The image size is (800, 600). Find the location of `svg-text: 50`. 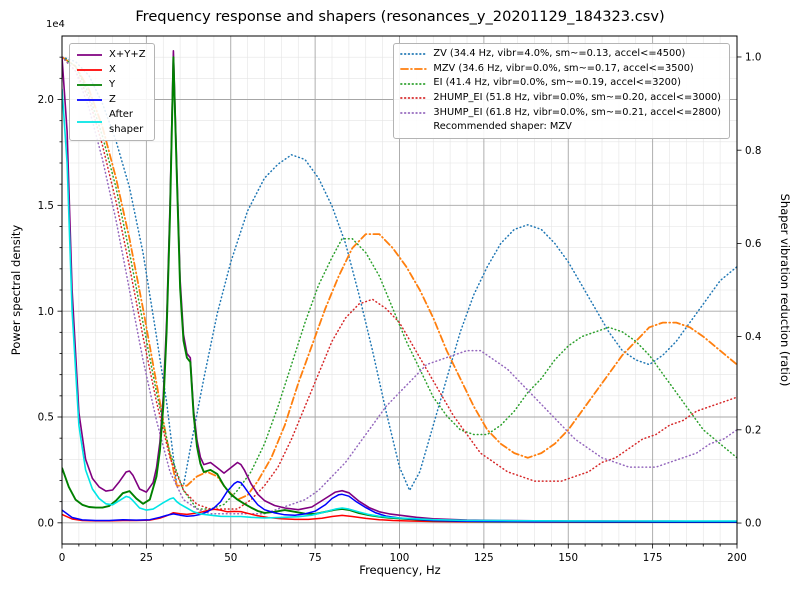

svg-text: 50 is located at coordinates (230, 558).